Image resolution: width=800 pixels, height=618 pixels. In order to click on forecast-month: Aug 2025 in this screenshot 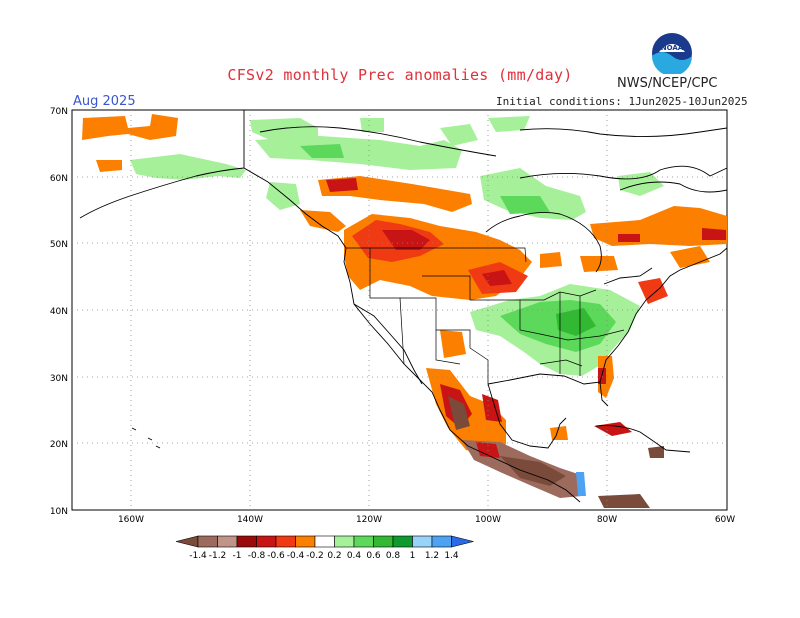, I will do `click(104, 101)`.